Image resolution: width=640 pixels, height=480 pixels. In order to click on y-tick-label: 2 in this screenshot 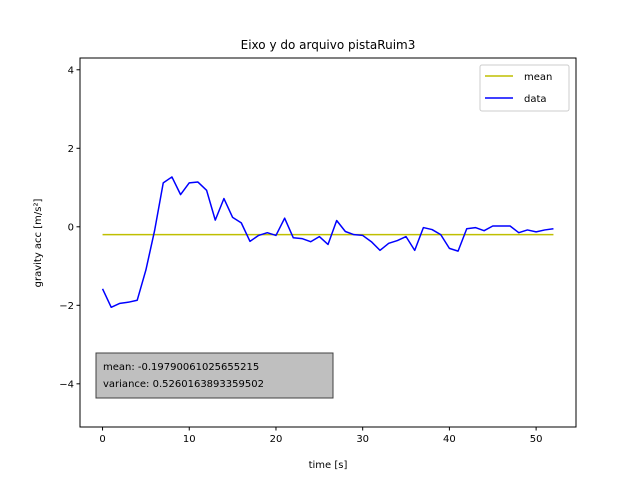, I will do `click(71, 149)`.